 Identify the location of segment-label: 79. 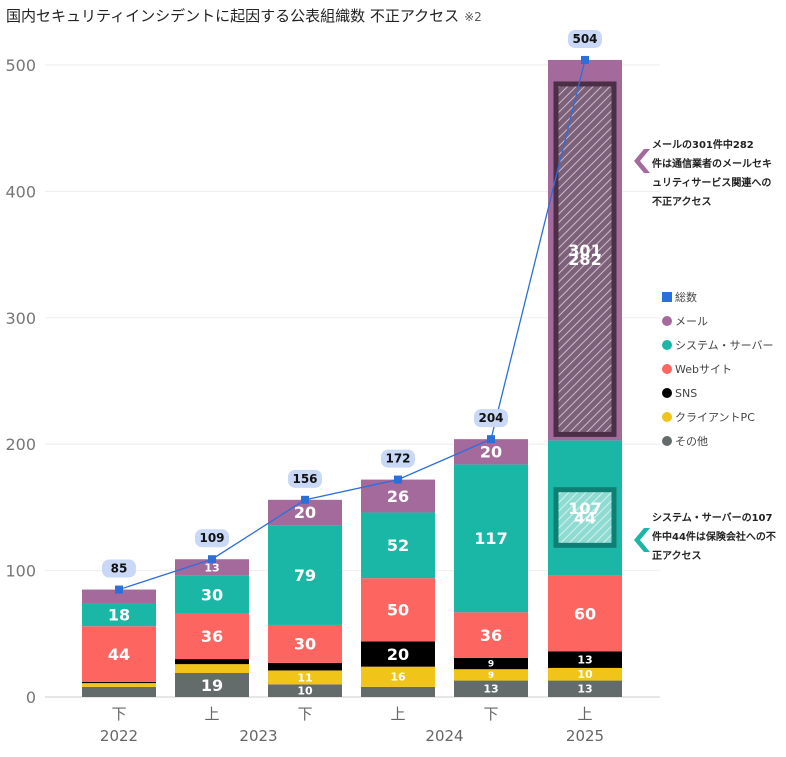
(305, 575).